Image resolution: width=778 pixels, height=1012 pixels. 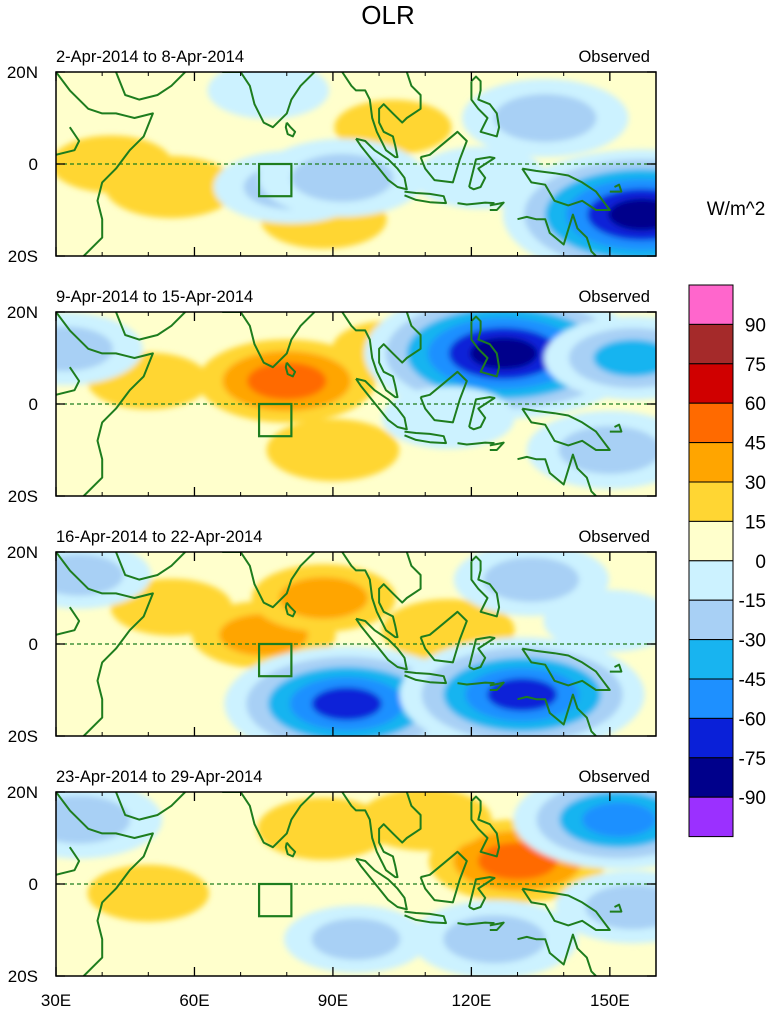 What do you see at coordinates (755, 483) in the screenshot?
I see `colorbar-level-label: 30` at bounding box center [755, 483].